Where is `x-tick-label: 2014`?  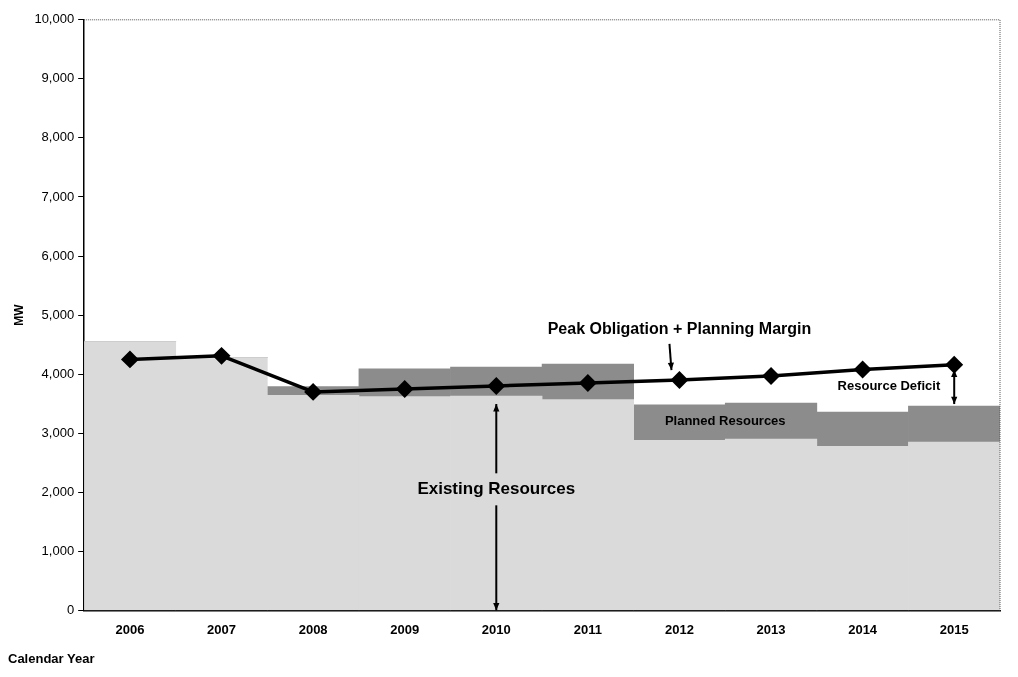 x-tick-label: 2014 is located at coordinates (863, 629).